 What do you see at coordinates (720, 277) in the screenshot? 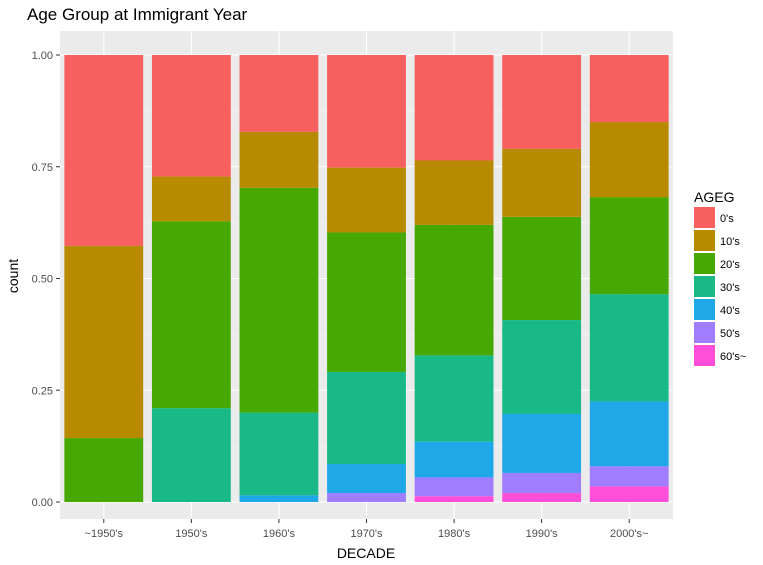
I see `legend: AGEG 0's 10's 20's 30's 40's 50's 60's~` at bounding box center [720, 277].